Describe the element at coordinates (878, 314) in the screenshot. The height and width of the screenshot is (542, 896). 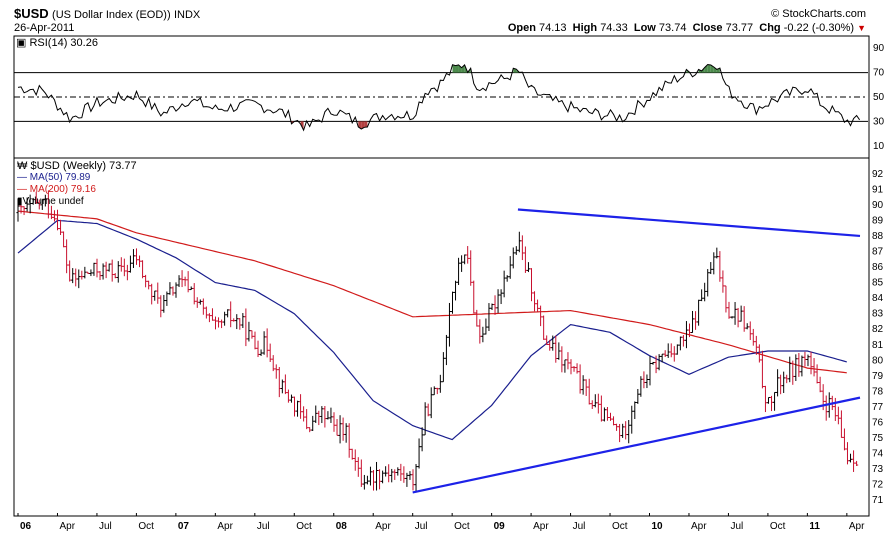
I see `price-tick-label: 83` at that location.